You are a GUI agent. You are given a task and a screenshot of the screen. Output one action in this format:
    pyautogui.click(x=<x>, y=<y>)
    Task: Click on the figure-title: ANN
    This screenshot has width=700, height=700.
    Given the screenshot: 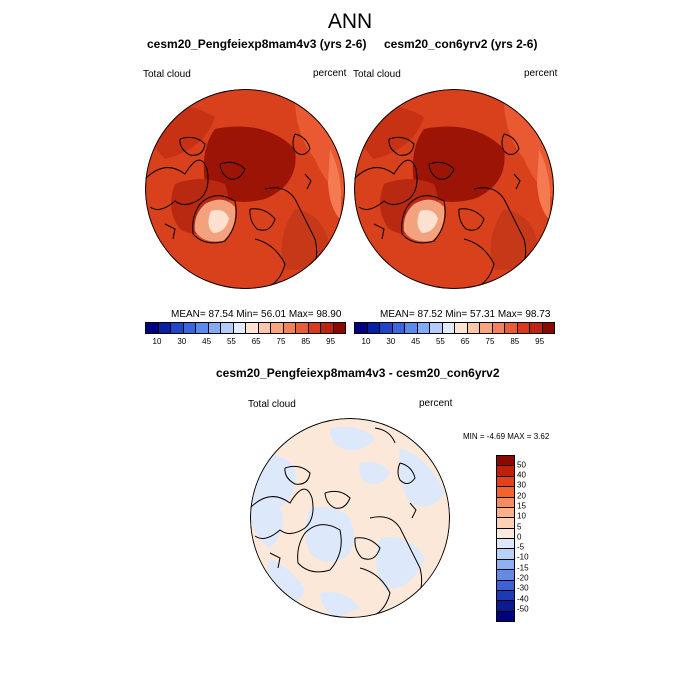 What is the action you would take?
    pyautogui.click(x=350, y=21)
    